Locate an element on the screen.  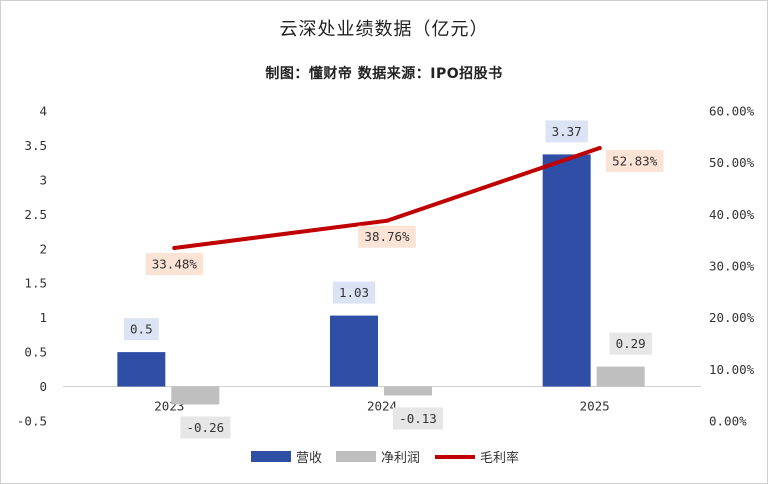
chart-subtitle: 制图：懂财帝 数据来源：IPO招股书 is located at coordinates (384, 74).